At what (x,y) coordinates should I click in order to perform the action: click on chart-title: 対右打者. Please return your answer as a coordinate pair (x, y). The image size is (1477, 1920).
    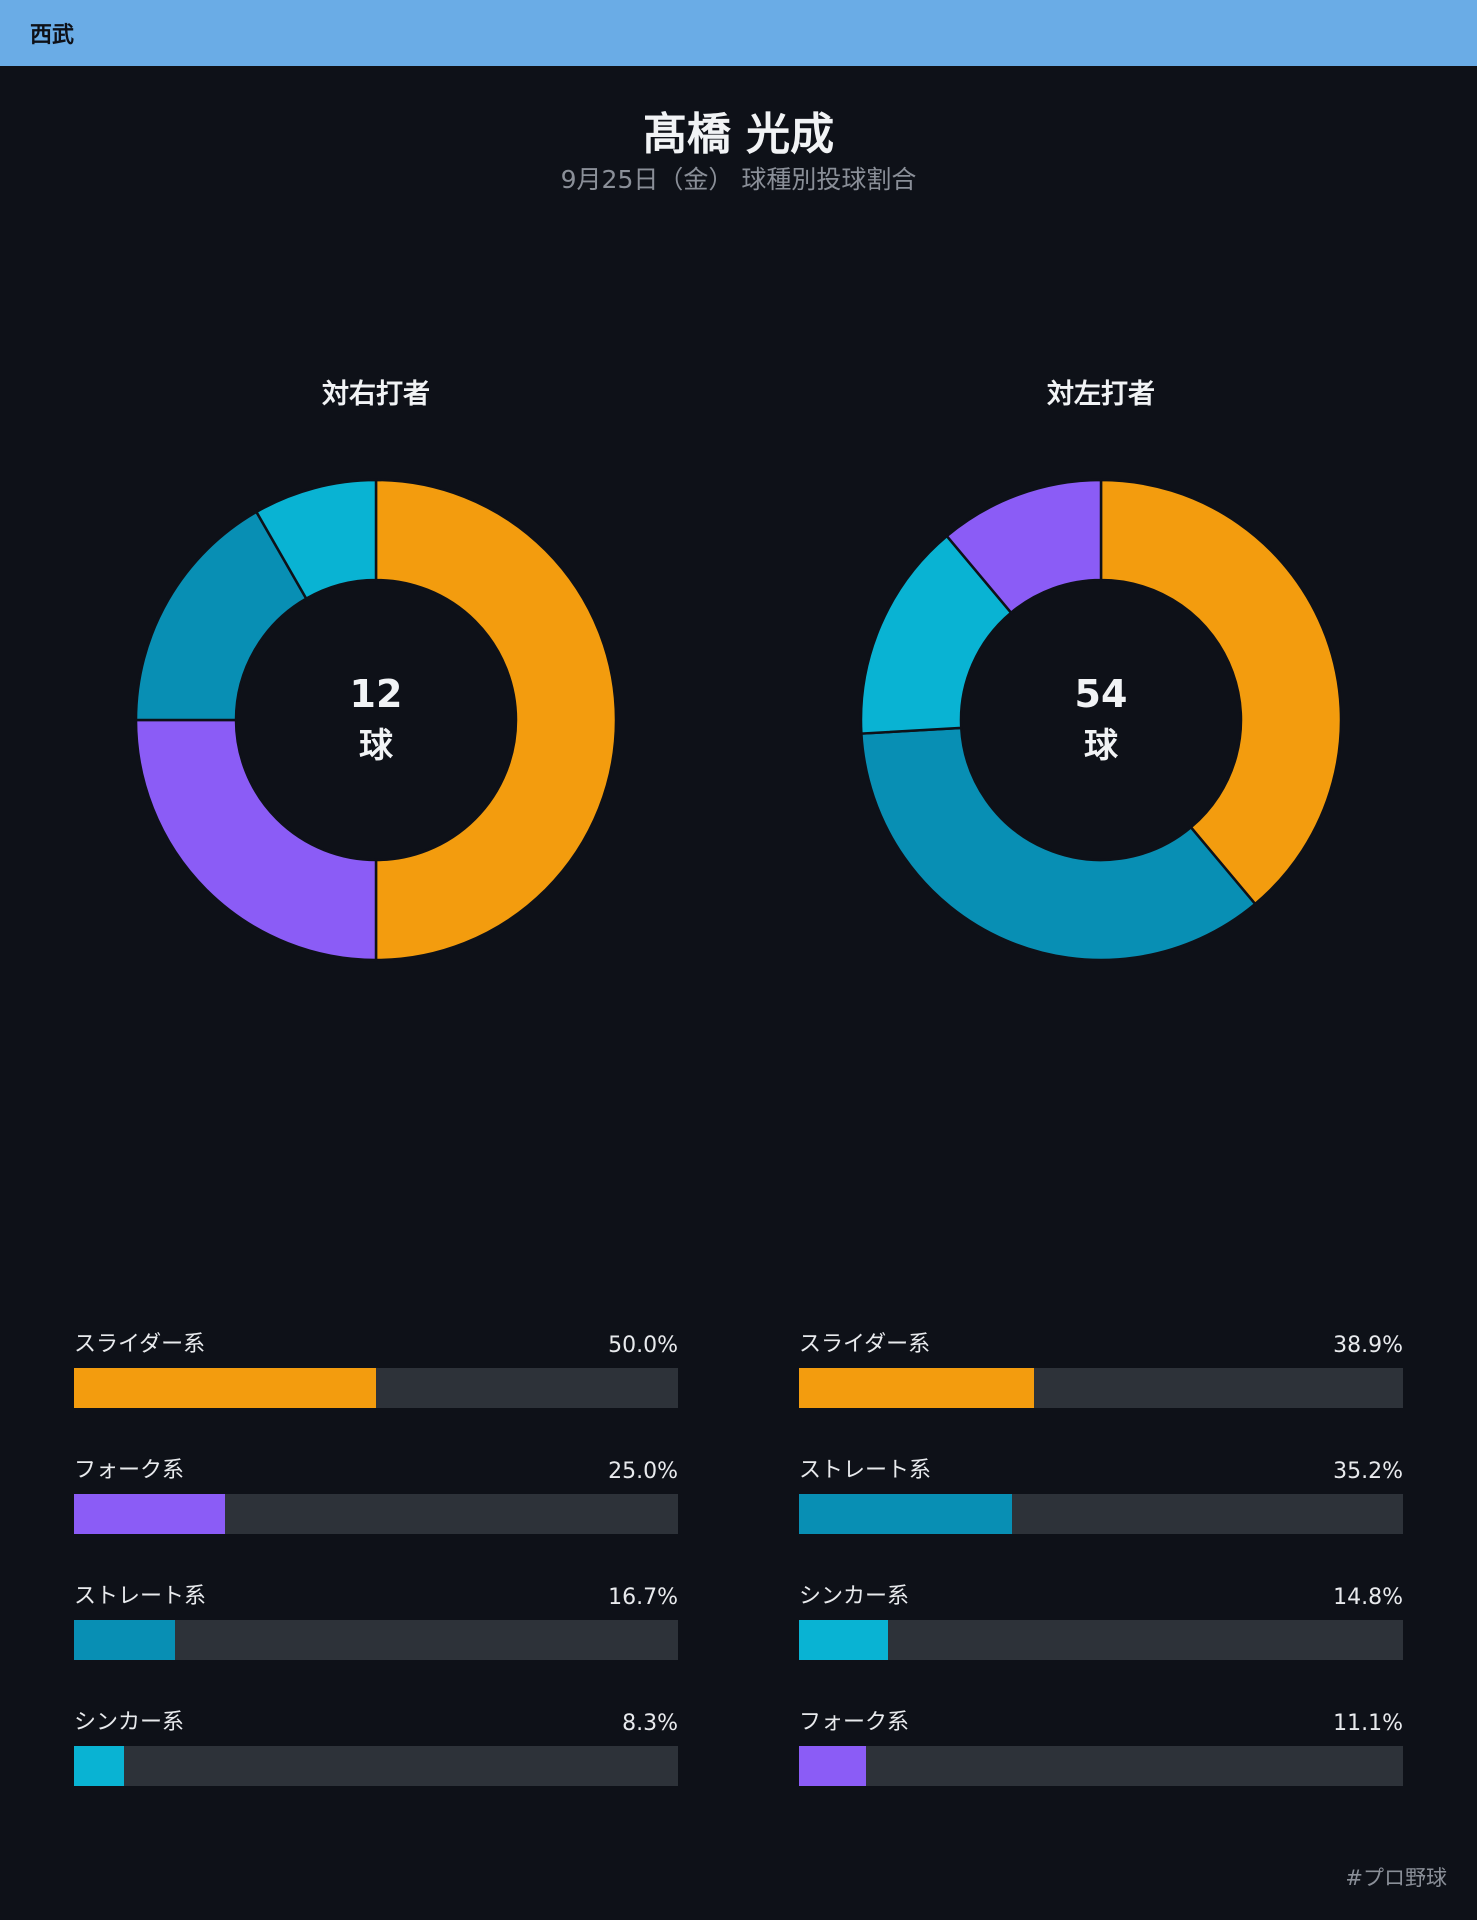
    Looking at the image, I should click on (376, 394).